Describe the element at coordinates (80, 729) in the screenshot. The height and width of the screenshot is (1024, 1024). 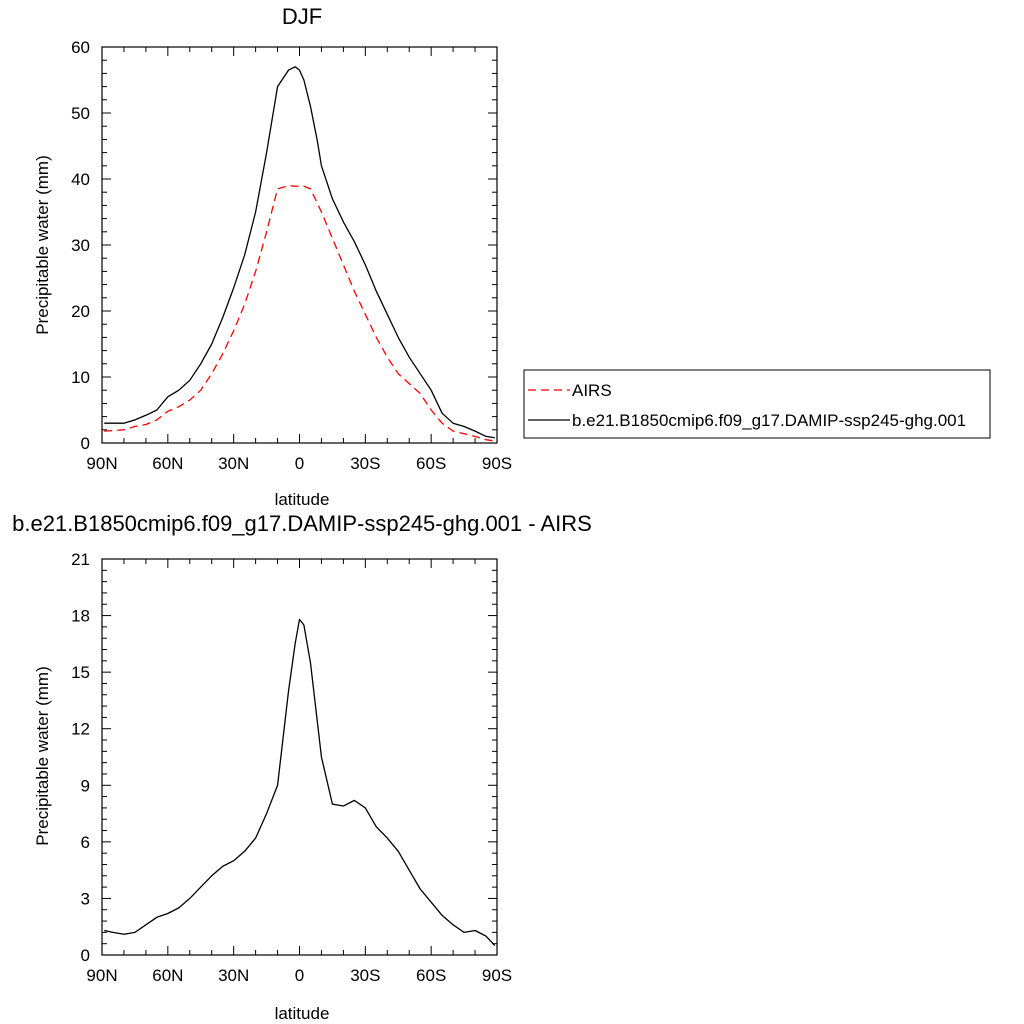
I see `y-tick-label: 12` at that location.